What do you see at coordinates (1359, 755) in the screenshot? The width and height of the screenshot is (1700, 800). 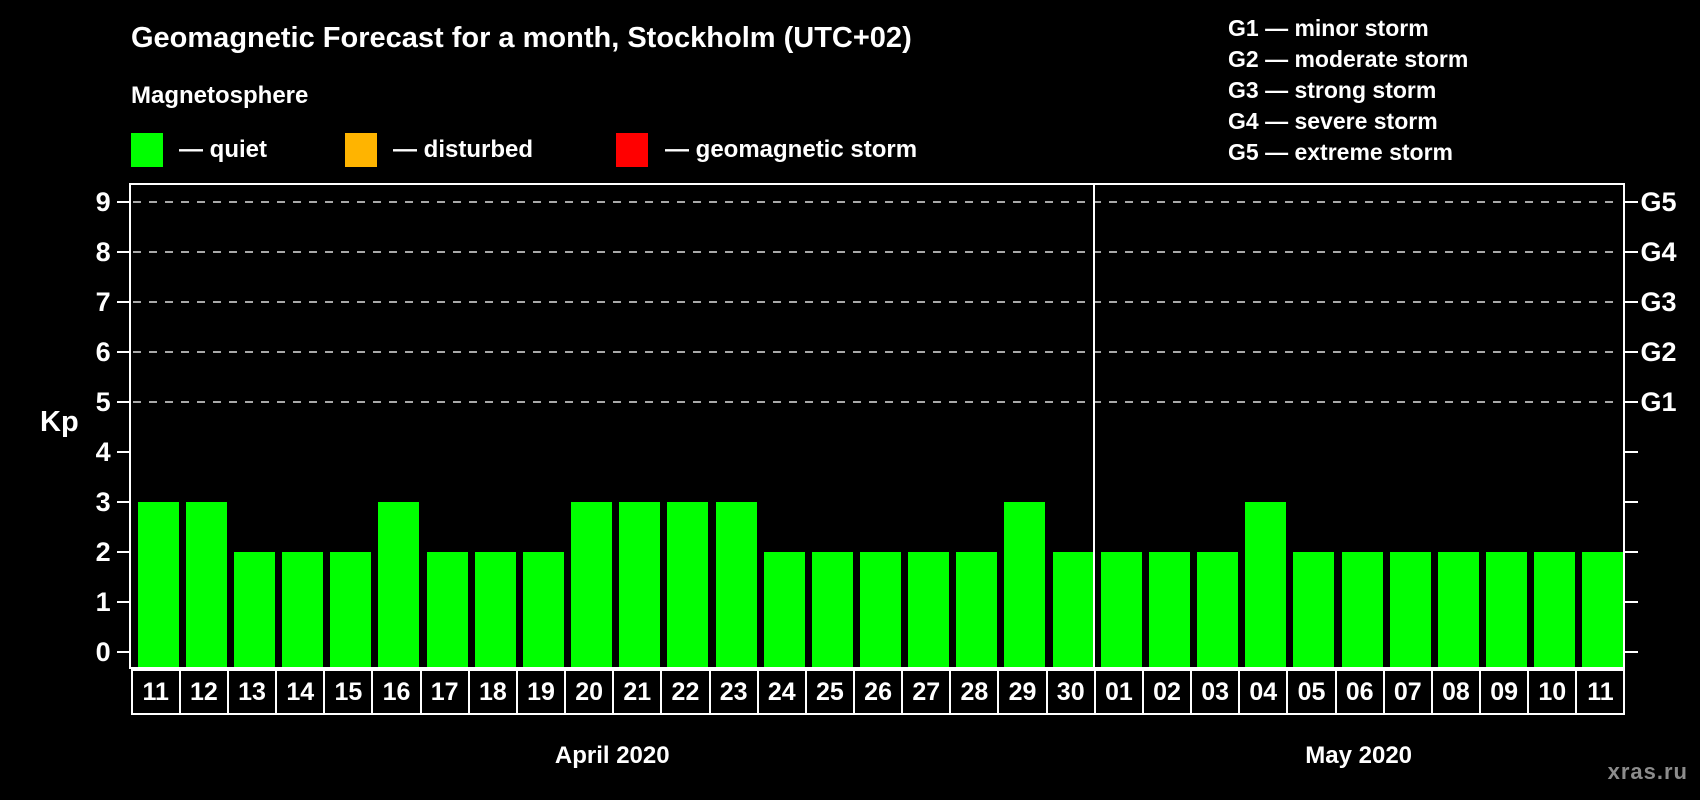 I see `month-label: May 2020` at bounding box center [1359, 755].